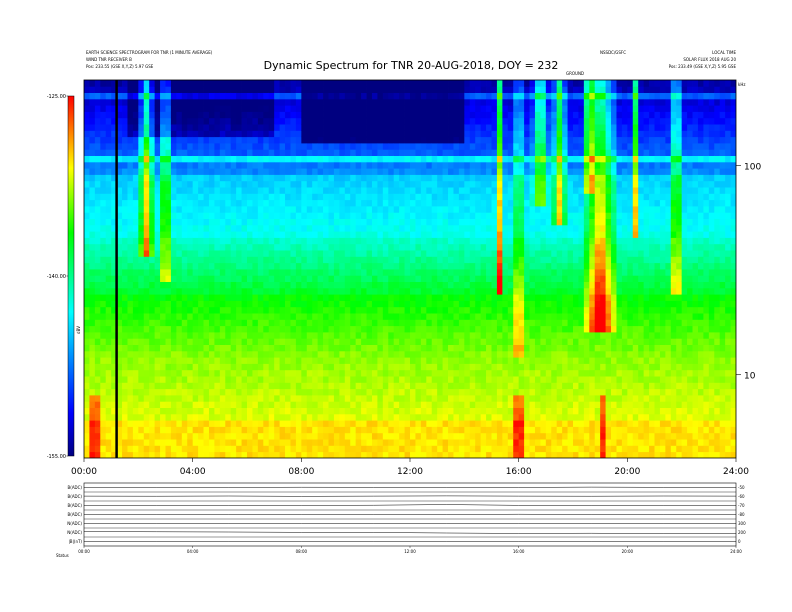 The height and width of the screenshot is (612, 792). What do you see at coordinates (266, 360) in the screenshot?
I see `heatmap-cell-1995` at bounding box center [266, 360].